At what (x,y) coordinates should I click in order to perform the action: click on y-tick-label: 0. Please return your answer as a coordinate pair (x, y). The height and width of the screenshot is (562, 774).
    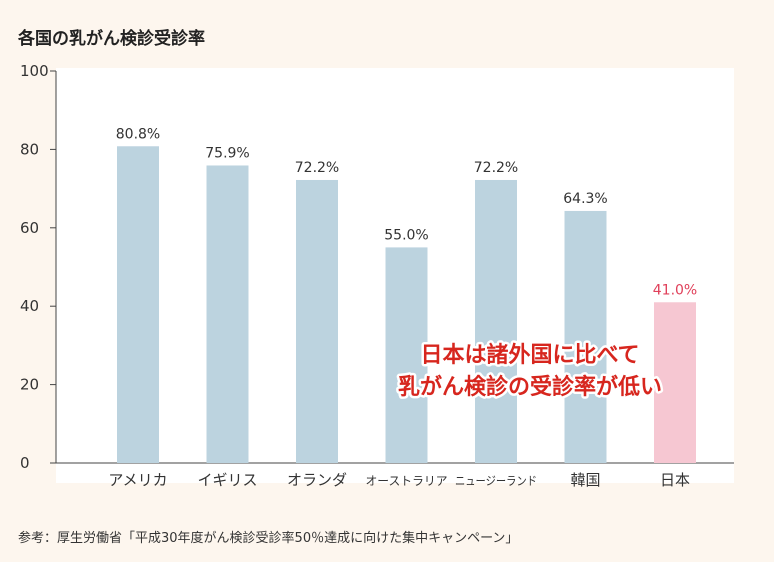
    Looking at the image, I should click on (25, 463).